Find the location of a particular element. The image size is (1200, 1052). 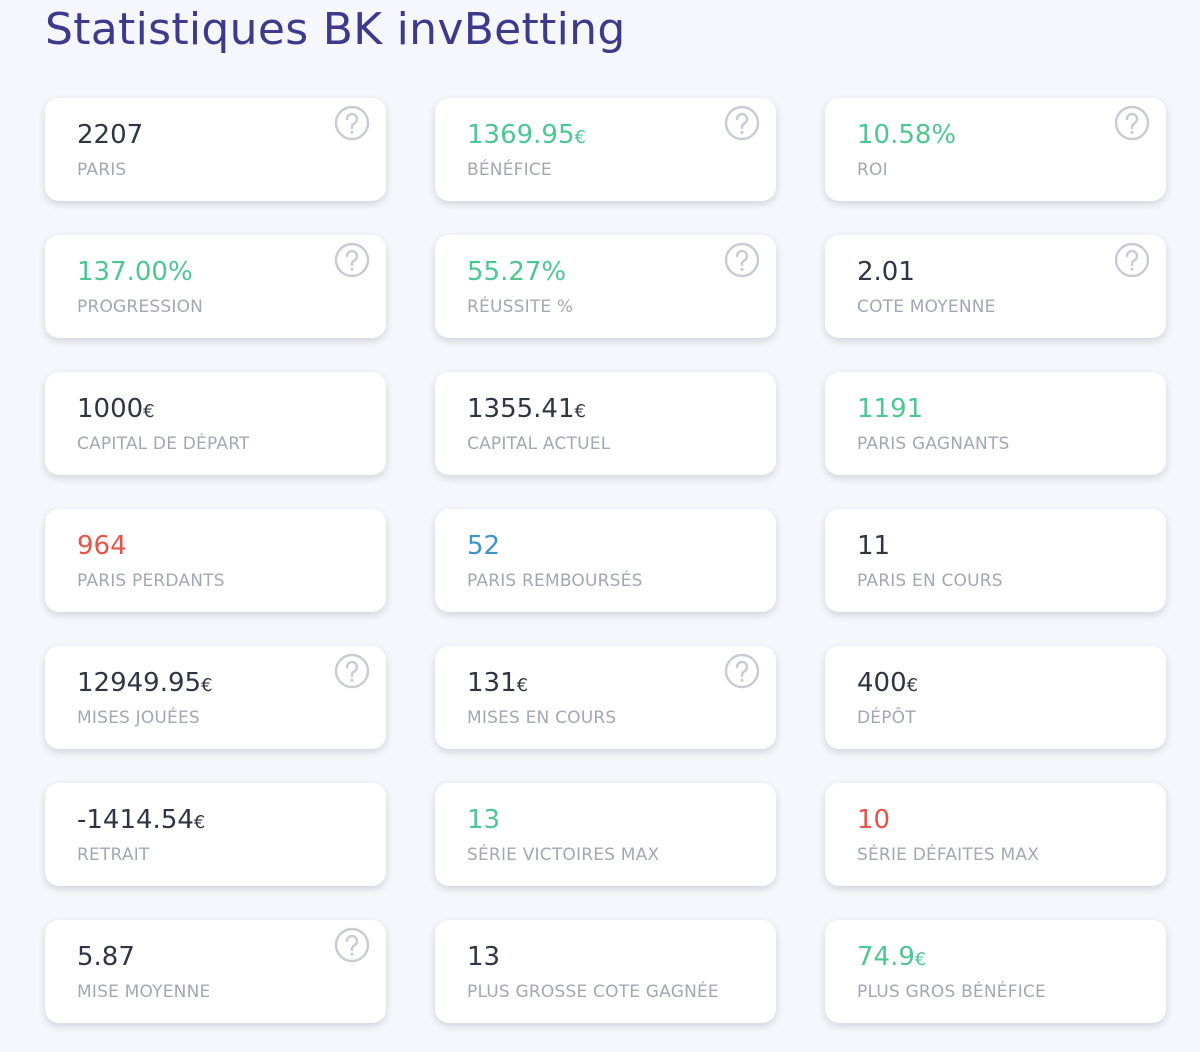

stat-value: 11 is located at coordinates (873, 546).